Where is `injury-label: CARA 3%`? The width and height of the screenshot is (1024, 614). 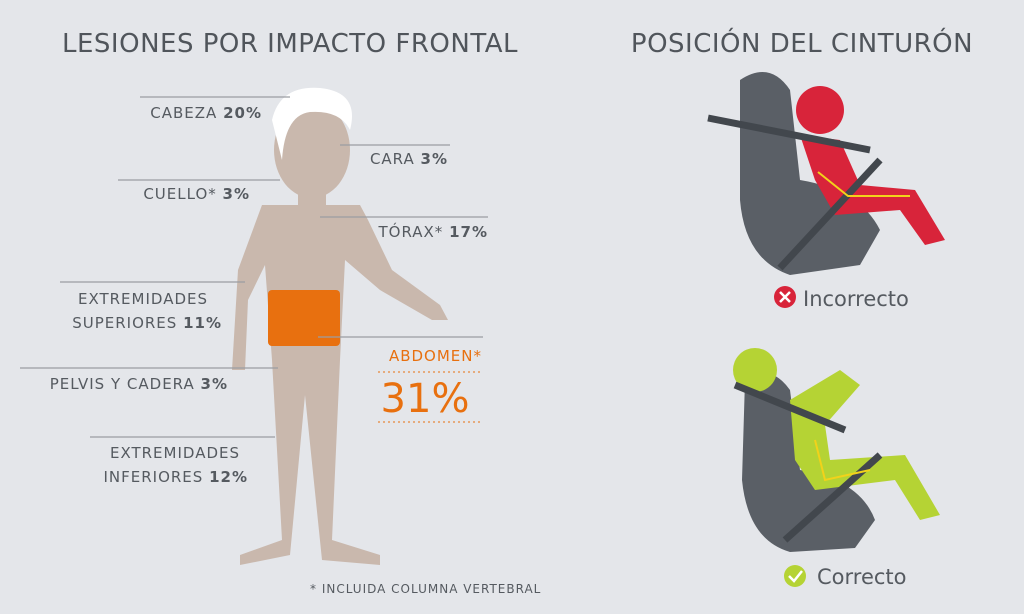
injury-label: CARA 3% is located at coordinates (409, 159).